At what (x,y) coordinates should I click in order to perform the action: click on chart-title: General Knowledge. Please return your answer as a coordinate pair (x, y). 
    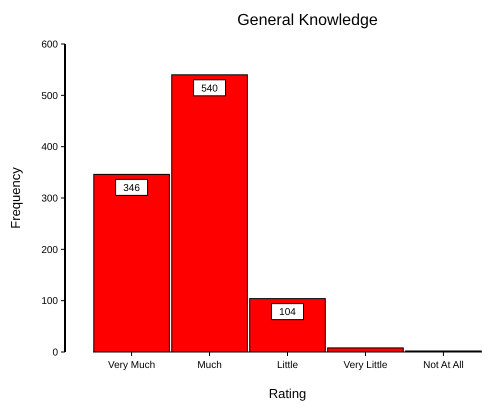
    Looking at the image, I should click on (307, 20).